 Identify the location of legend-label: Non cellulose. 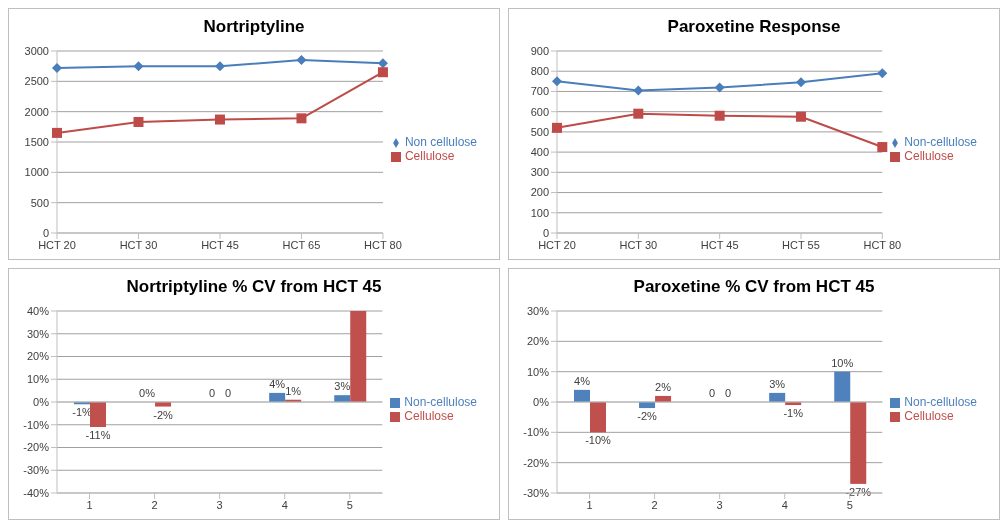
(440, 142).